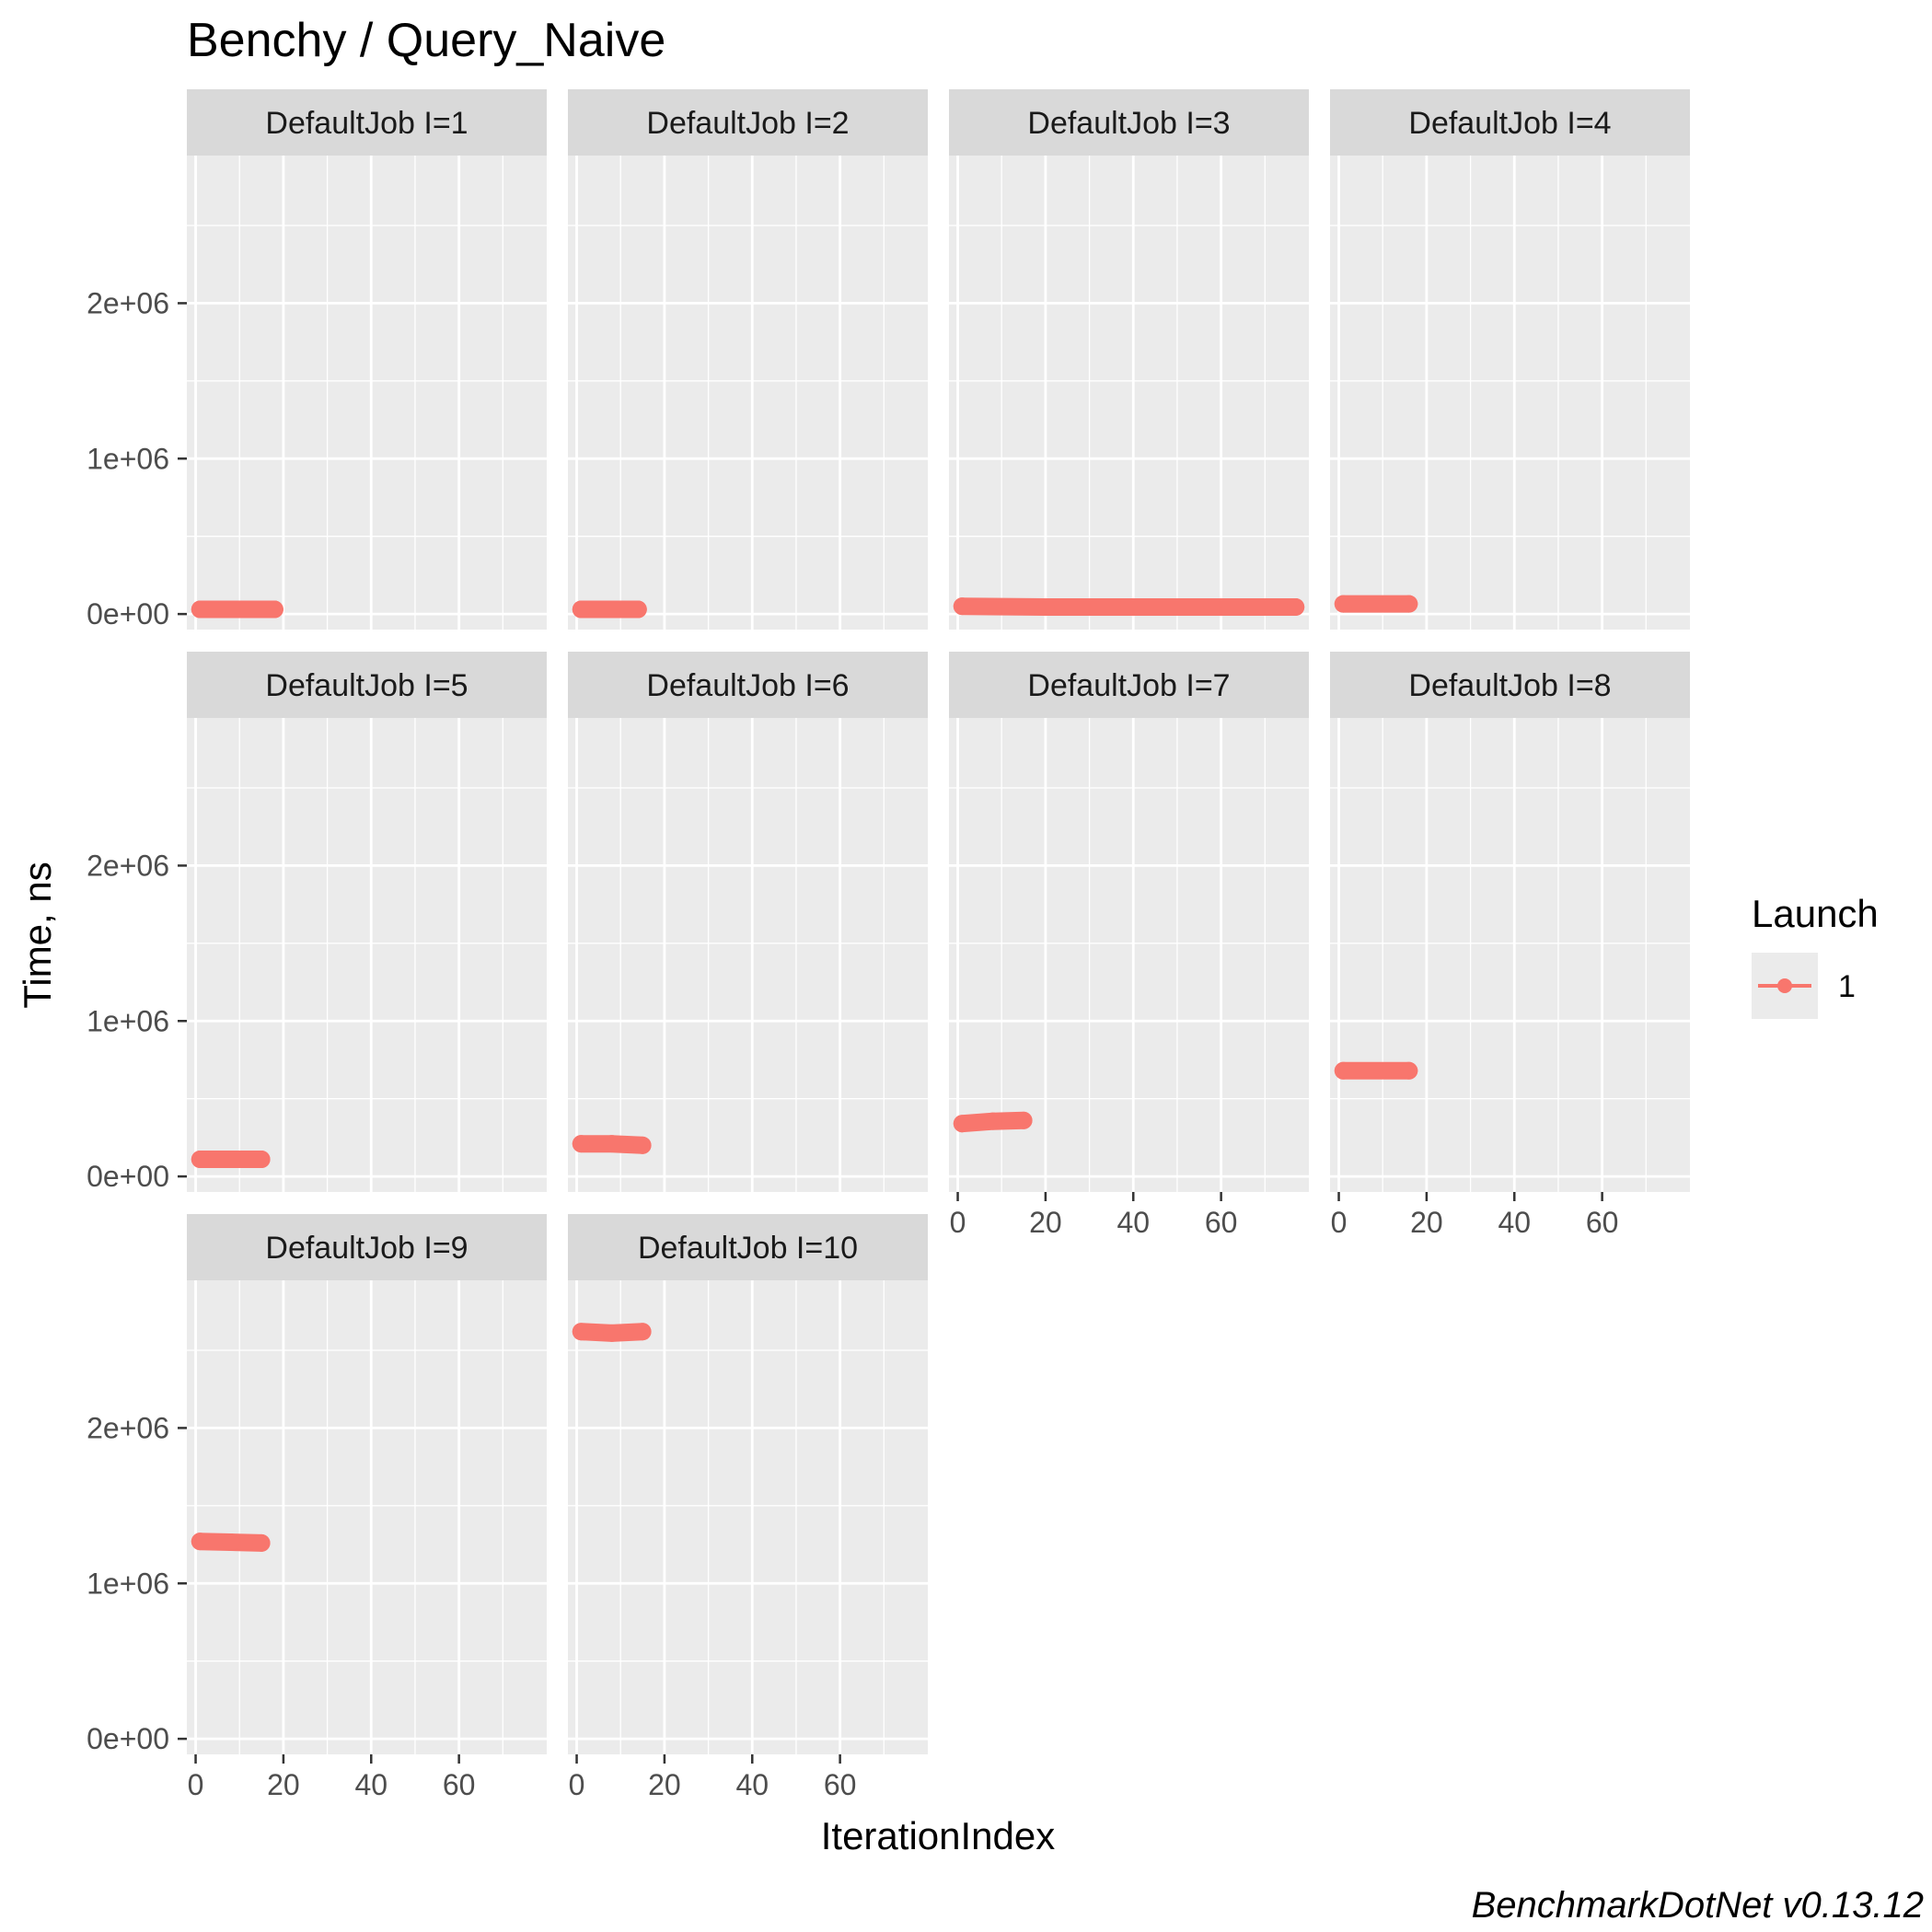  I want to click on facet-strip-label: DefaultJob I=9, so click(366, 1248).